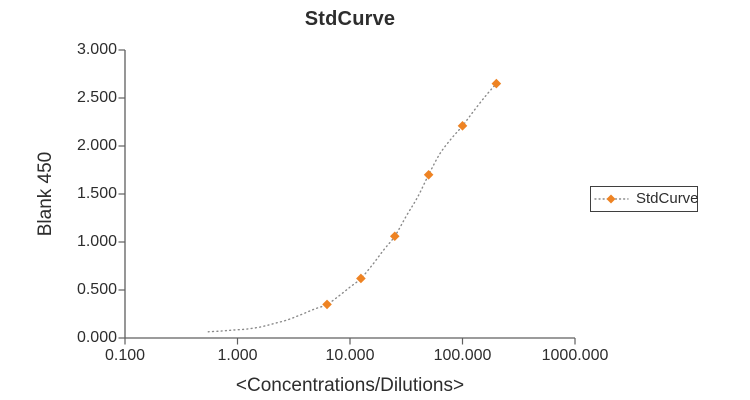 The width and height of the screenshot is (750, 400). What do you see at coordinates (96, 289) in the screenshot?
I see `y-tick-label: 0.500` at bounding box center [96, 289].